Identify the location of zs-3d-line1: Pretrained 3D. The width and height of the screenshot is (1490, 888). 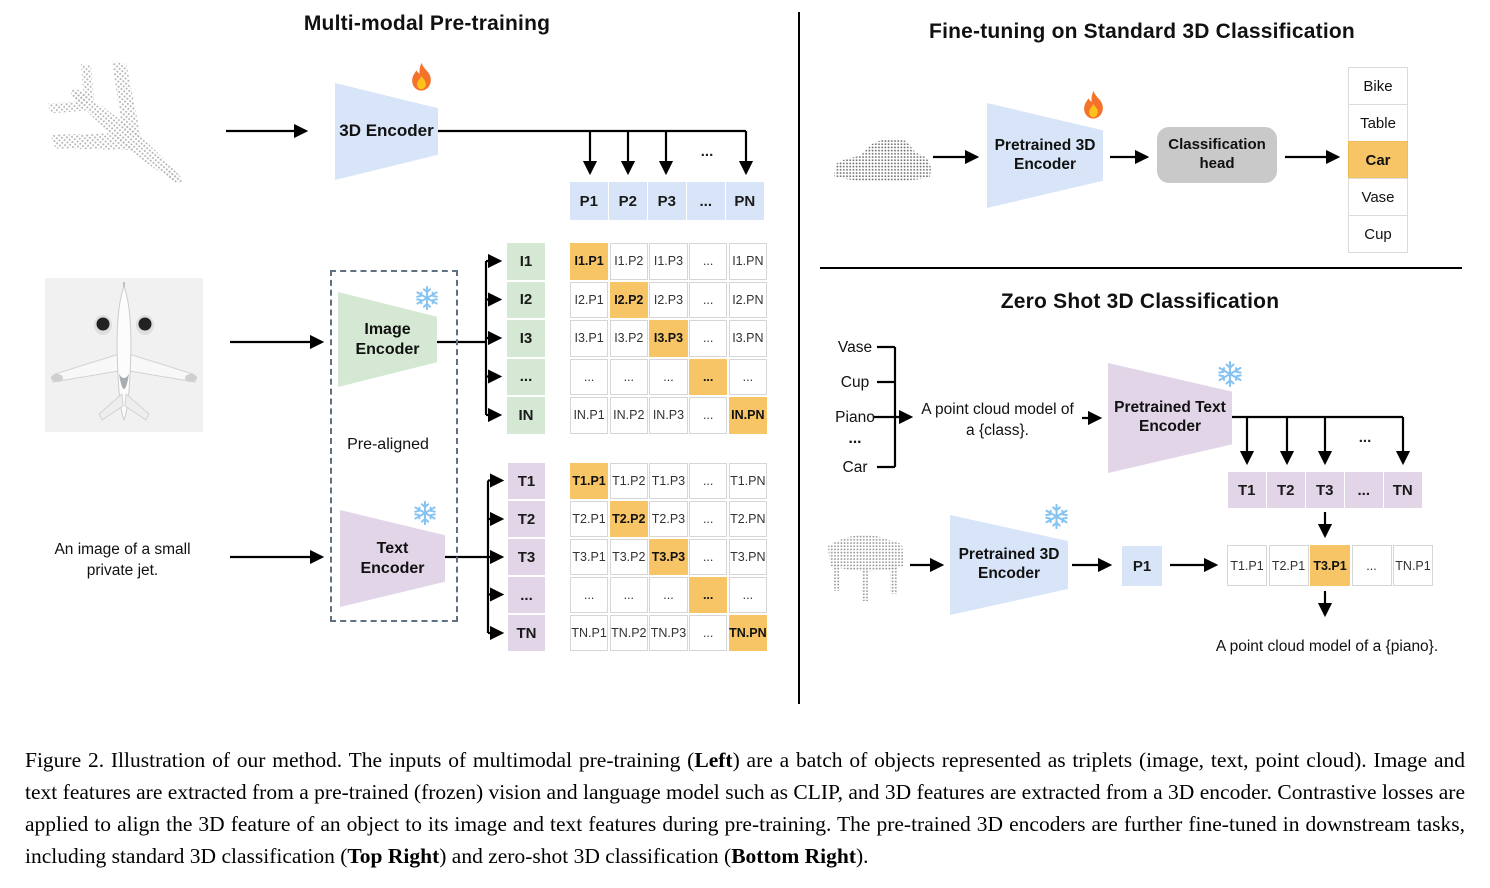
(1009, 555).